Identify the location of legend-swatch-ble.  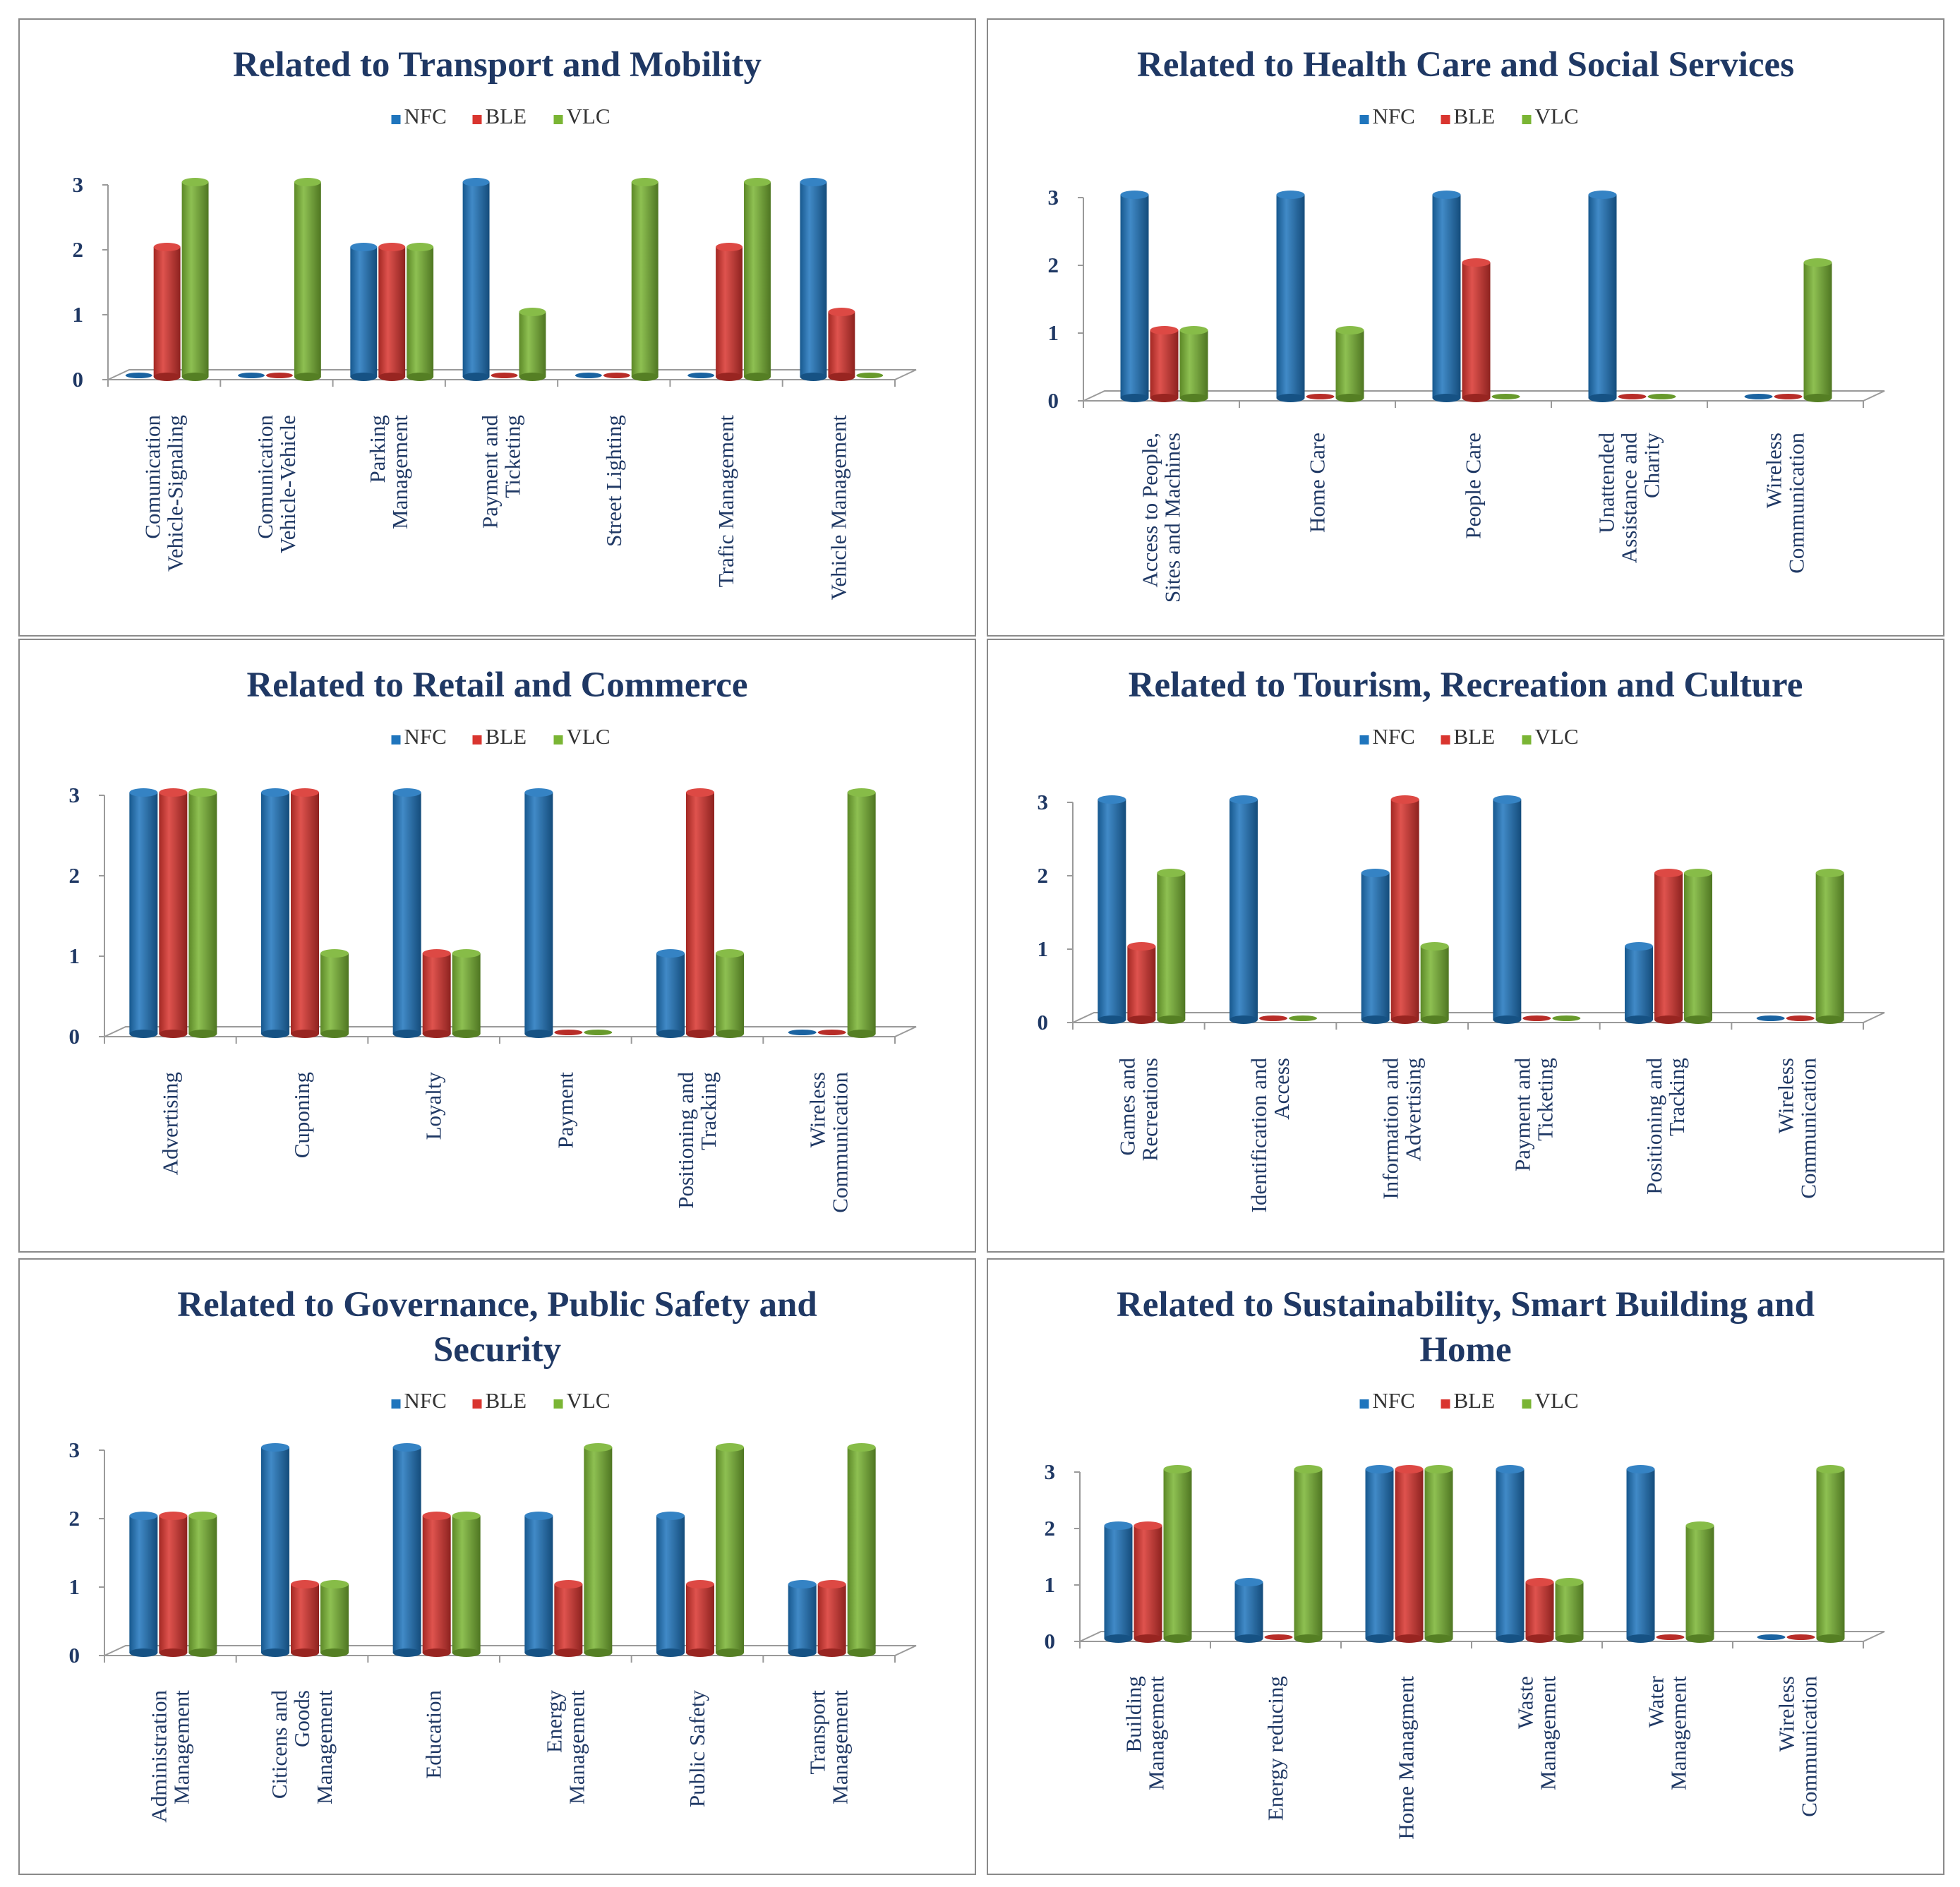
(477, 1404).